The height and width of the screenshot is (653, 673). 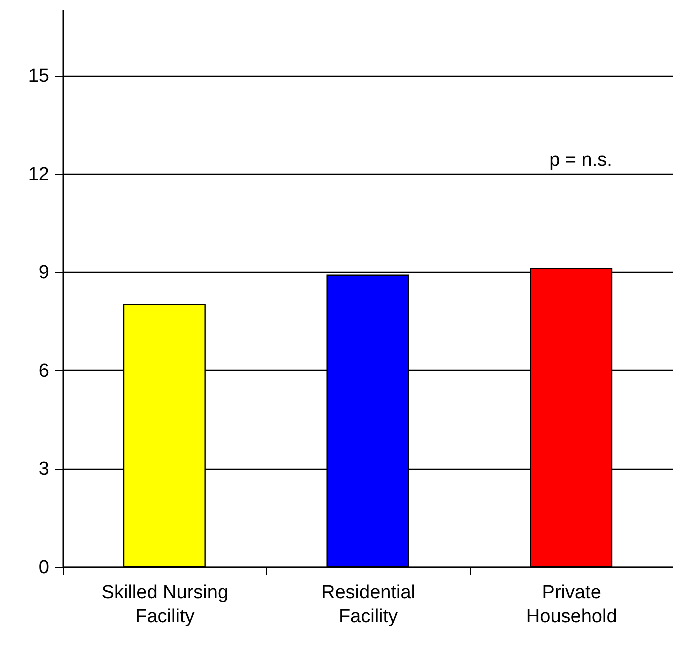 I want to click on annotation: p = n.s., so click(x=581, y=160).